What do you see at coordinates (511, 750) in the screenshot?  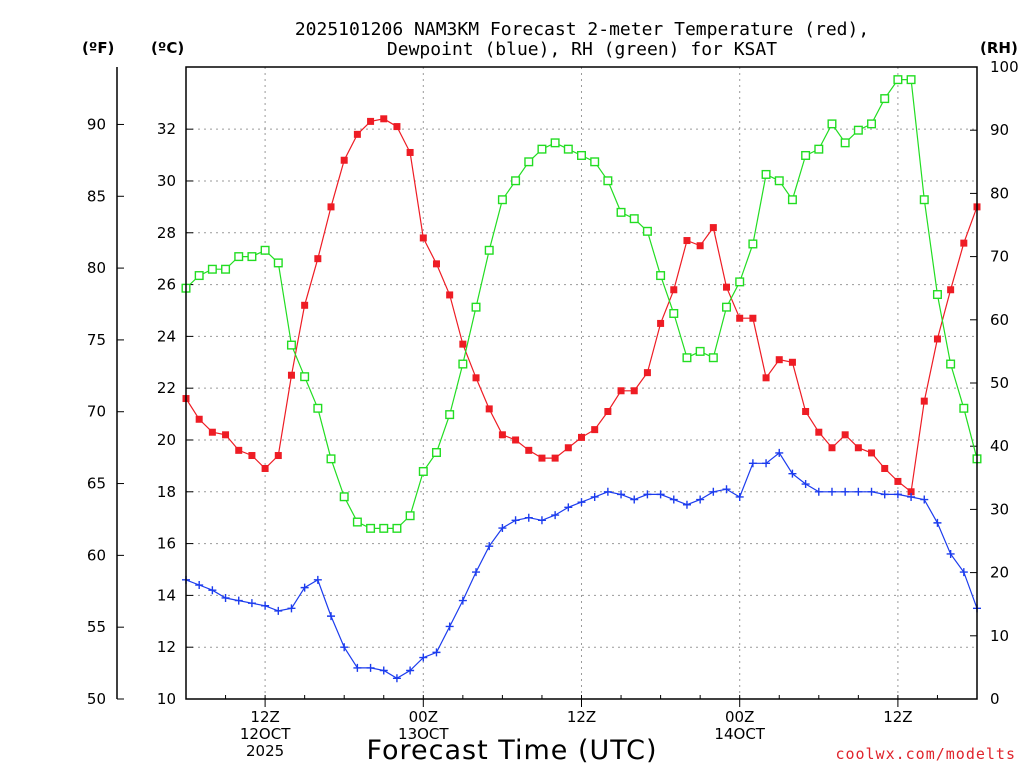 I see `x-axis-title: Forecast Time (UTC)` at bounding box center [511, 750].